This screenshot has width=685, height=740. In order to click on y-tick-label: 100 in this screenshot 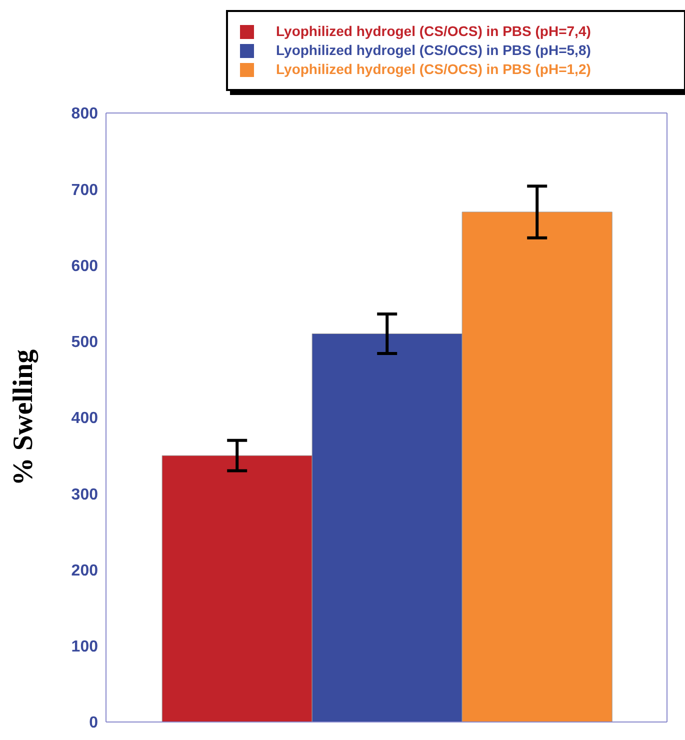, I will do `click(84, 647)`.